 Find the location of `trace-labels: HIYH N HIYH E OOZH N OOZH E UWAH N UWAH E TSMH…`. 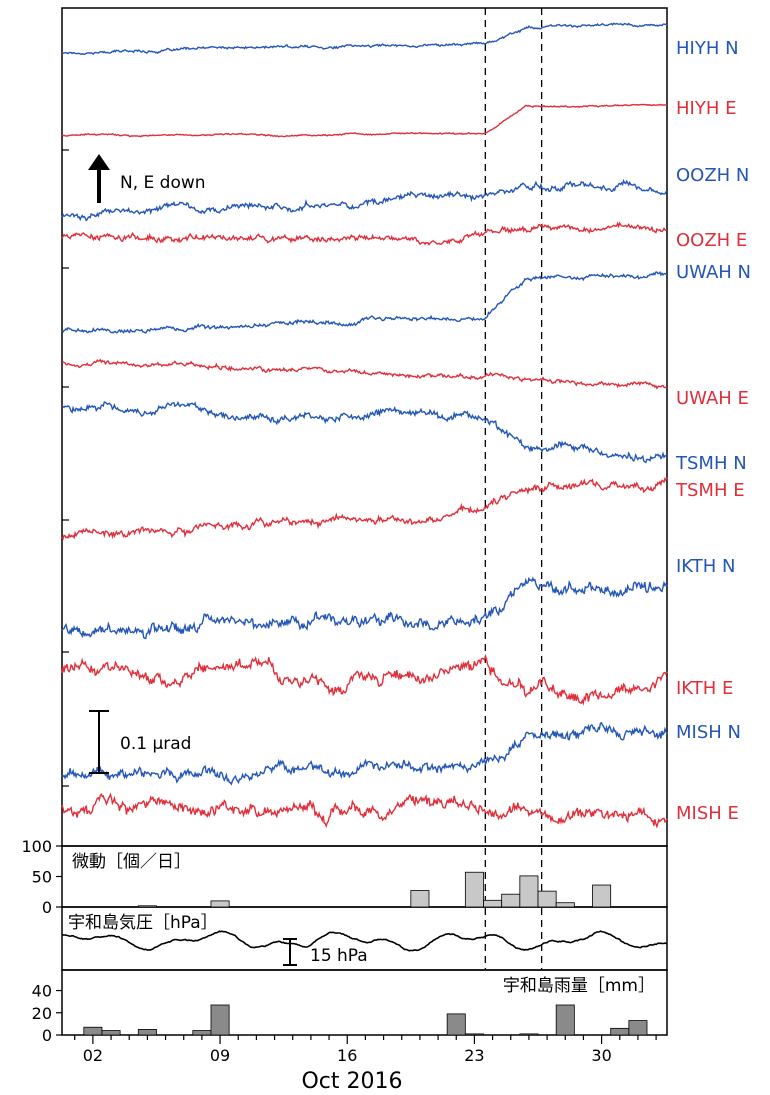

trace-labels: HIYH N HIYH E OOZH N OOZH E UWAH N UWAH E TSMH… is located at coordinates (713, 431).